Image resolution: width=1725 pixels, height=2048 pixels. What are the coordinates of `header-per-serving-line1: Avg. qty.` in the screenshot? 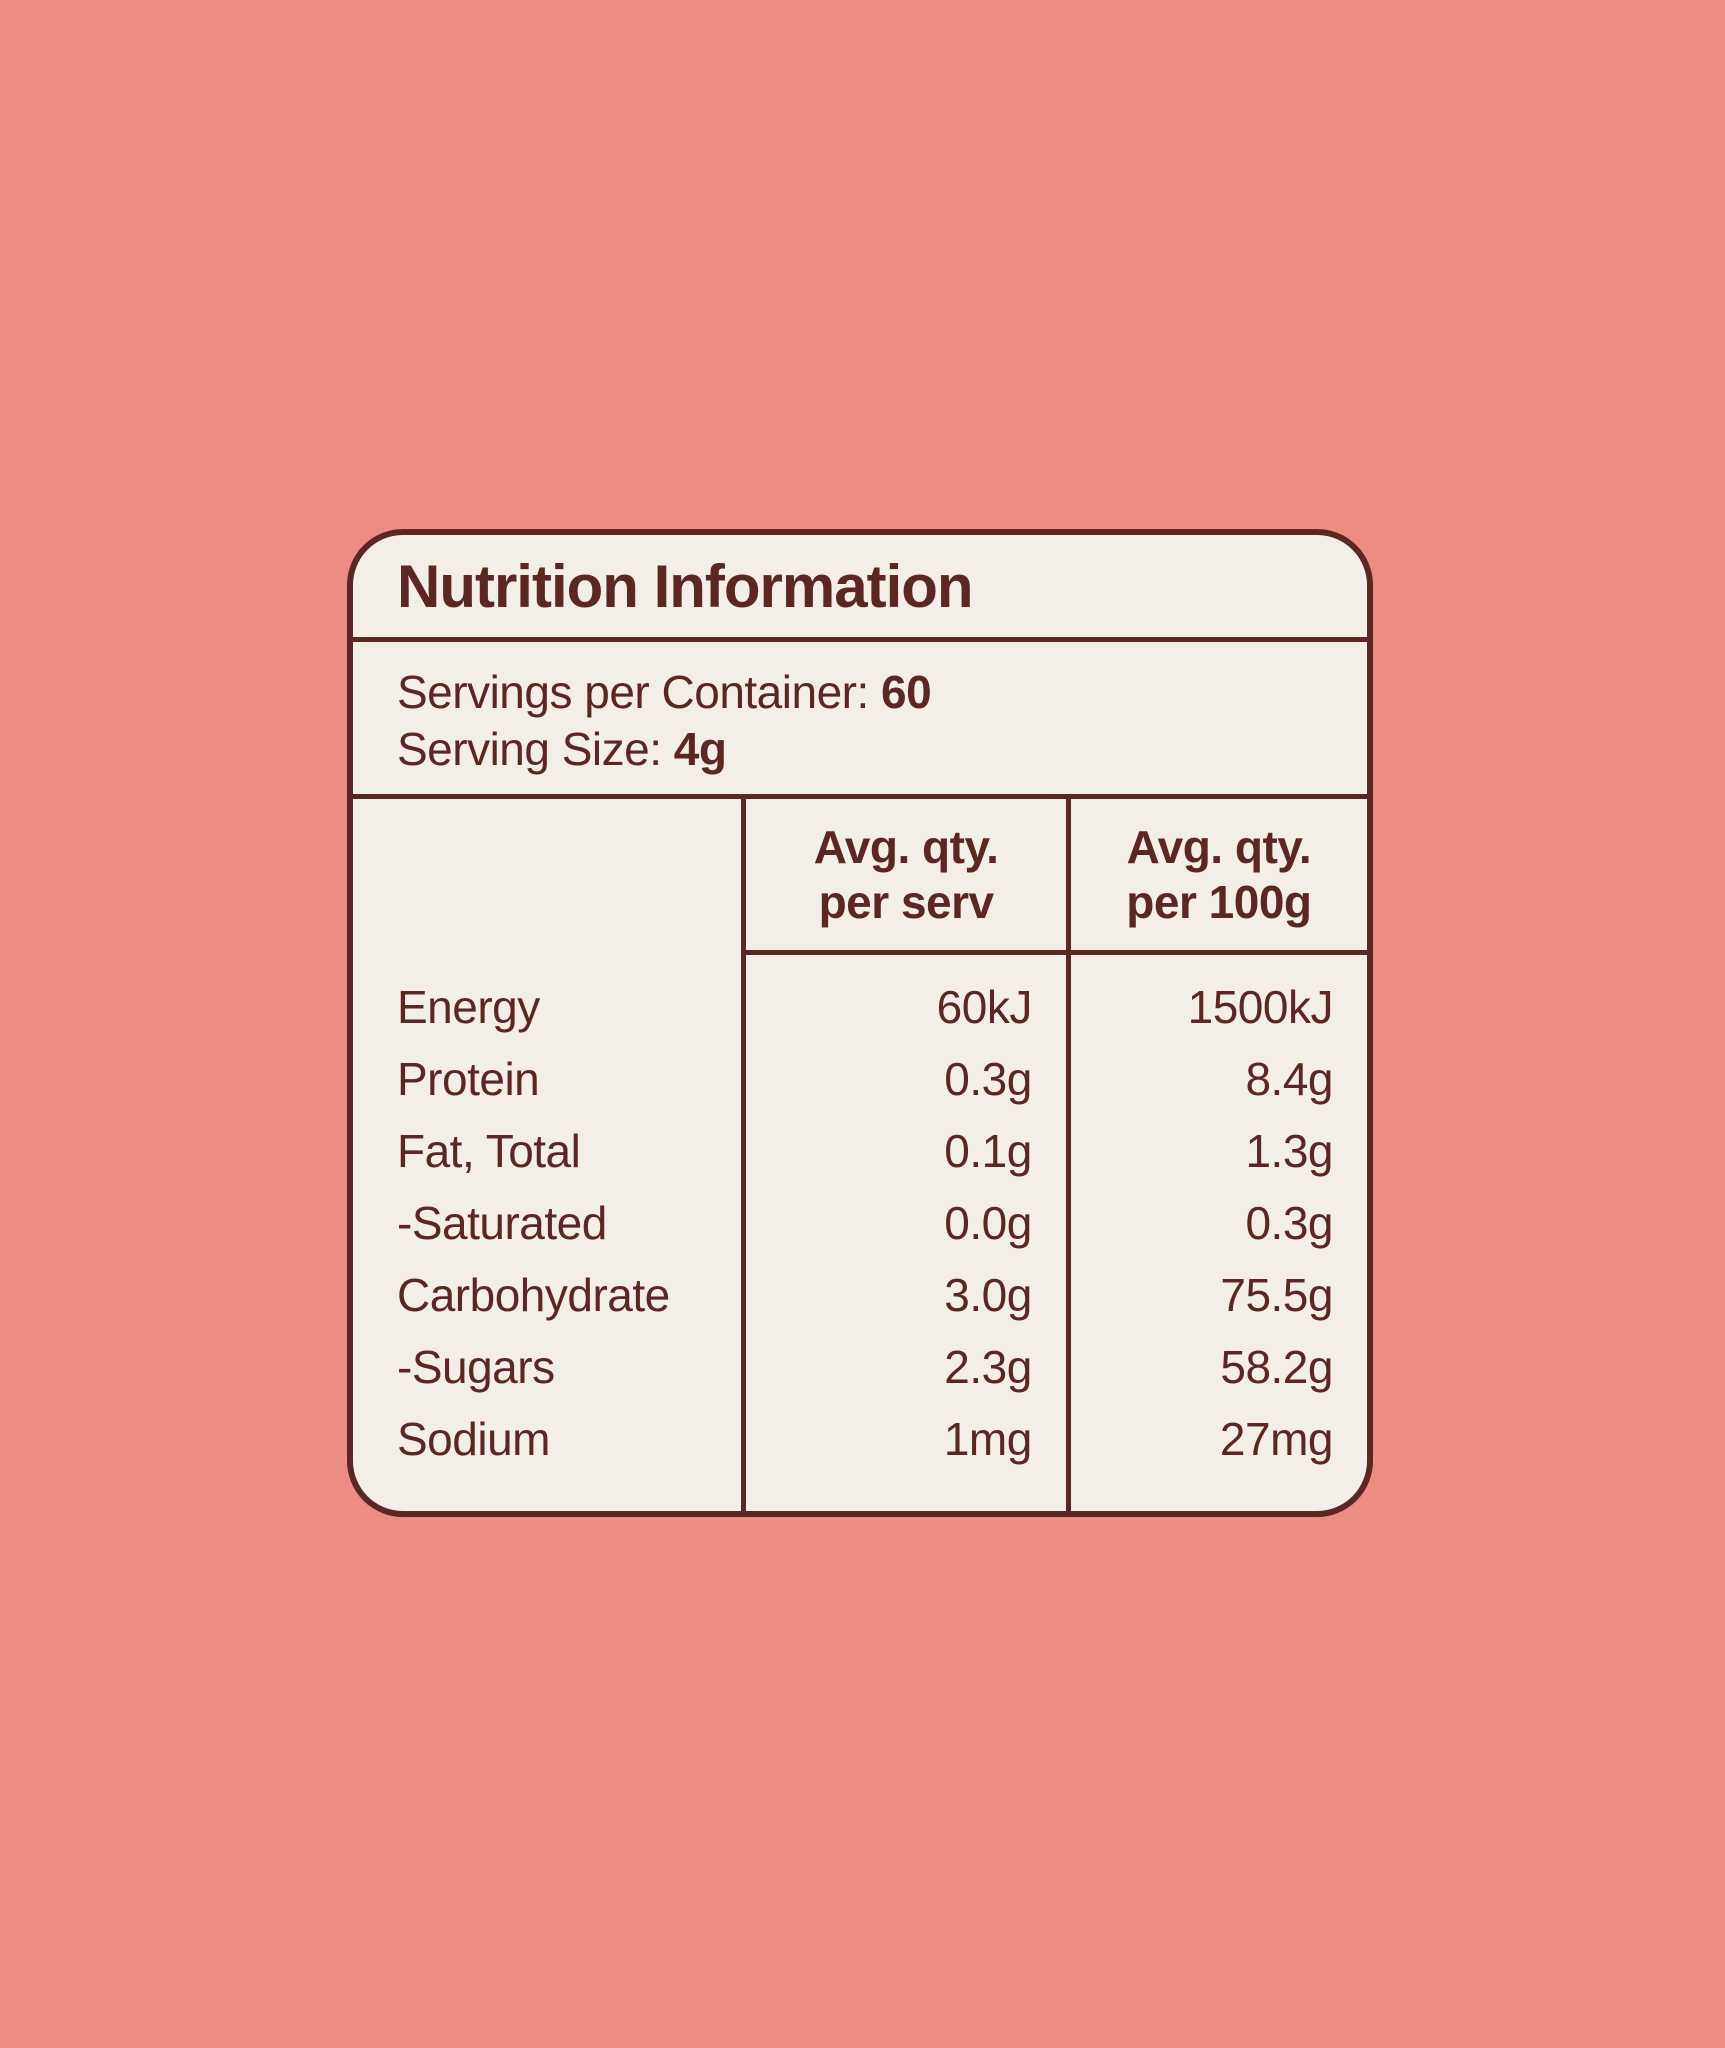 It's located at (906, 846).